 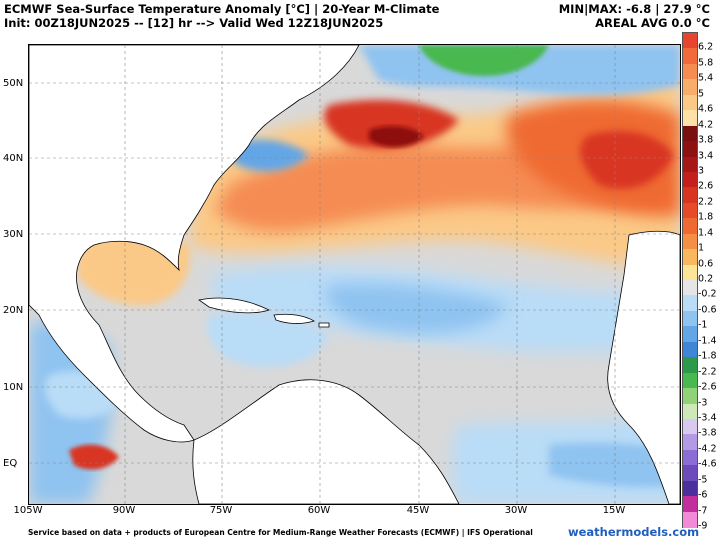 What do you see at coordinates (614, 510) in the screenshot?
I see `lon-label-15w: 15W` at bounding box center [614, 510].